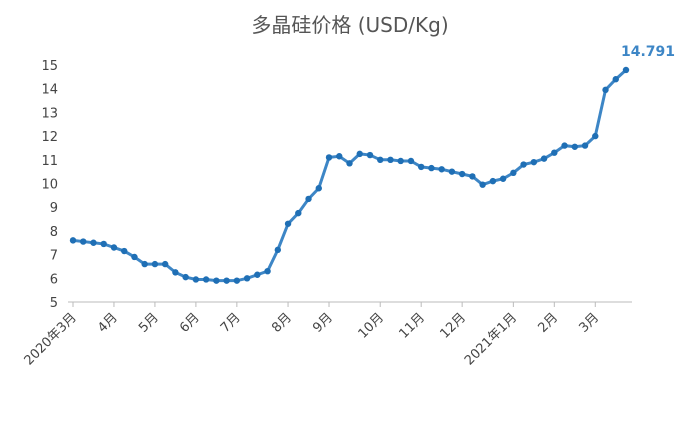 Image resolution: width=680 pixels, height=424 pixels. I want to click on y-tick-label: 9, so click(54, 208).